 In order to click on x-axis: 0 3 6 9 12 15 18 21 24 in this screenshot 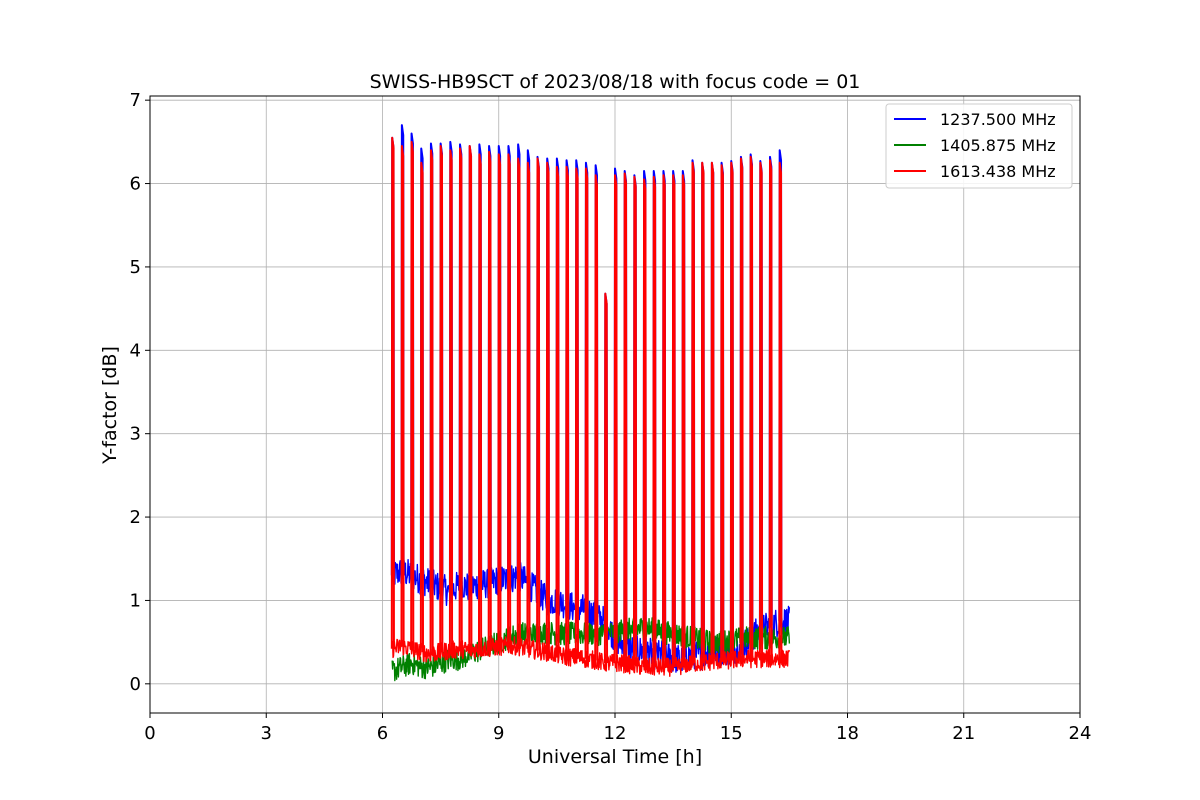, I will do `click(617, 728)`.